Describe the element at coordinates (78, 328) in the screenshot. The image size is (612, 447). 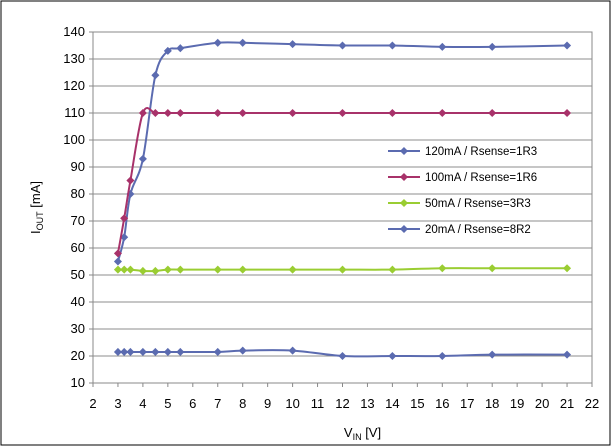
I see `y-tick-label: 30` at that location.